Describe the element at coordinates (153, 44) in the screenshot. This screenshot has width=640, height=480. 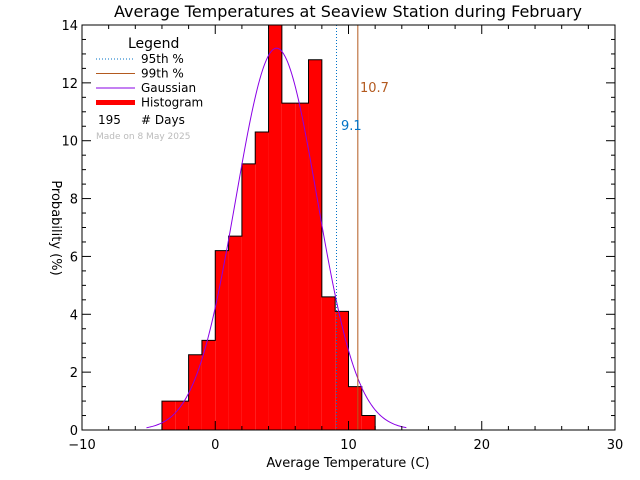
I see `legend-title: Legend` at that location.